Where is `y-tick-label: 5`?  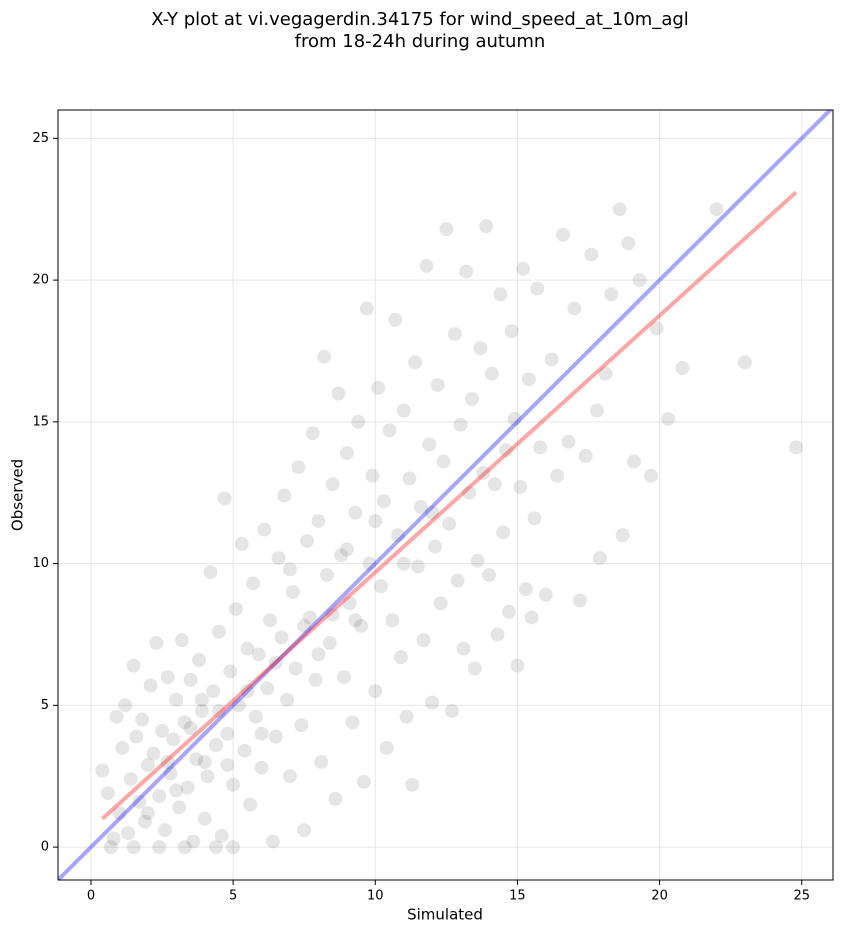 y-tick-label: 5 is located at coordinates (45, 705).